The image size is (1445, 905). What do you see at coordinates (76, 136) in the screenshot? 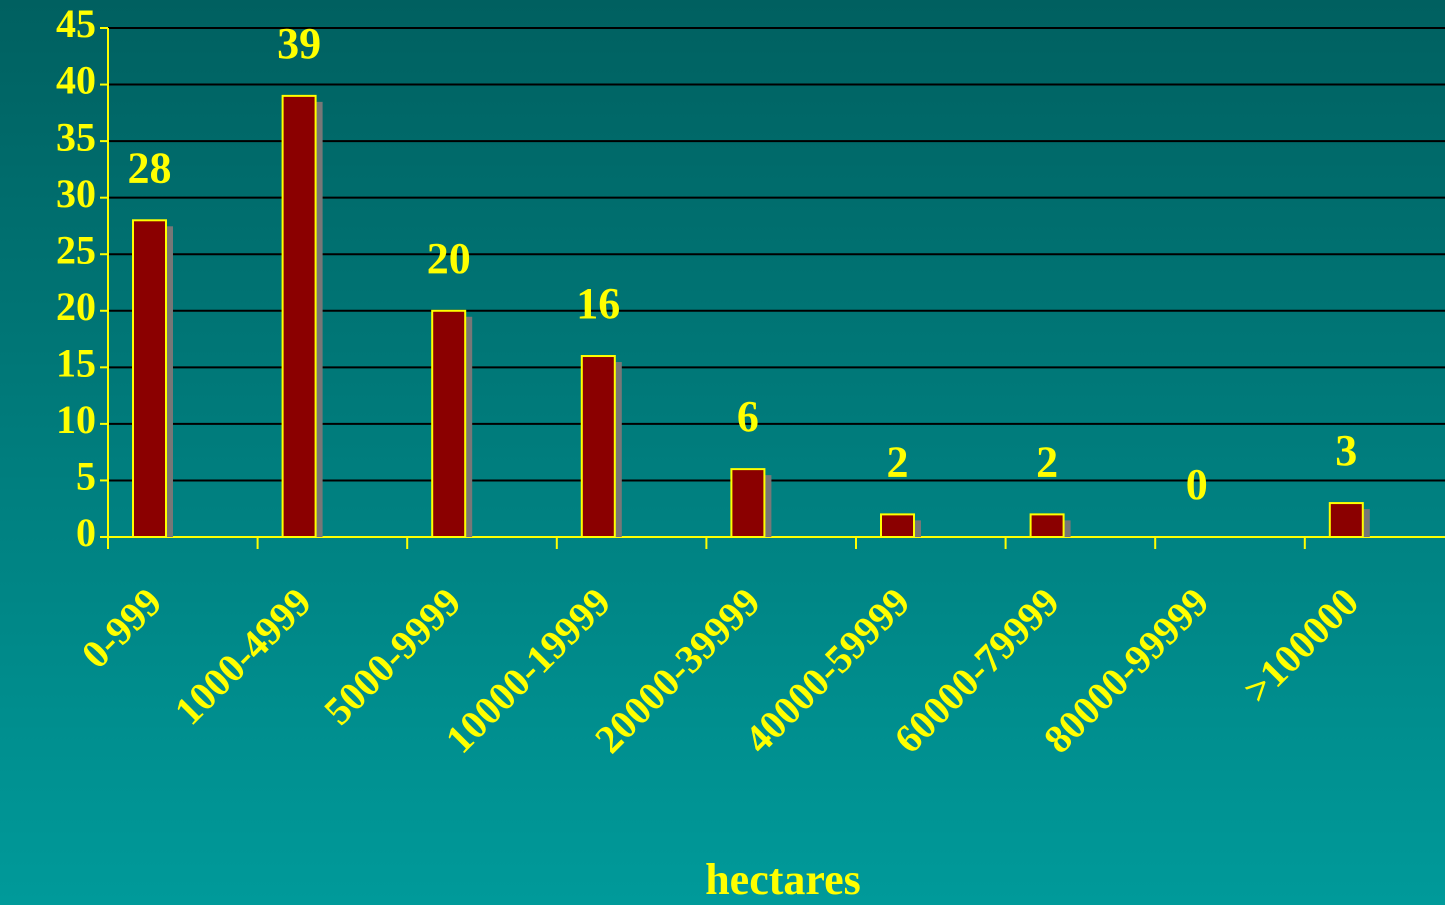
I see `y-tick-label: 35` at bounding box center [76, 136].